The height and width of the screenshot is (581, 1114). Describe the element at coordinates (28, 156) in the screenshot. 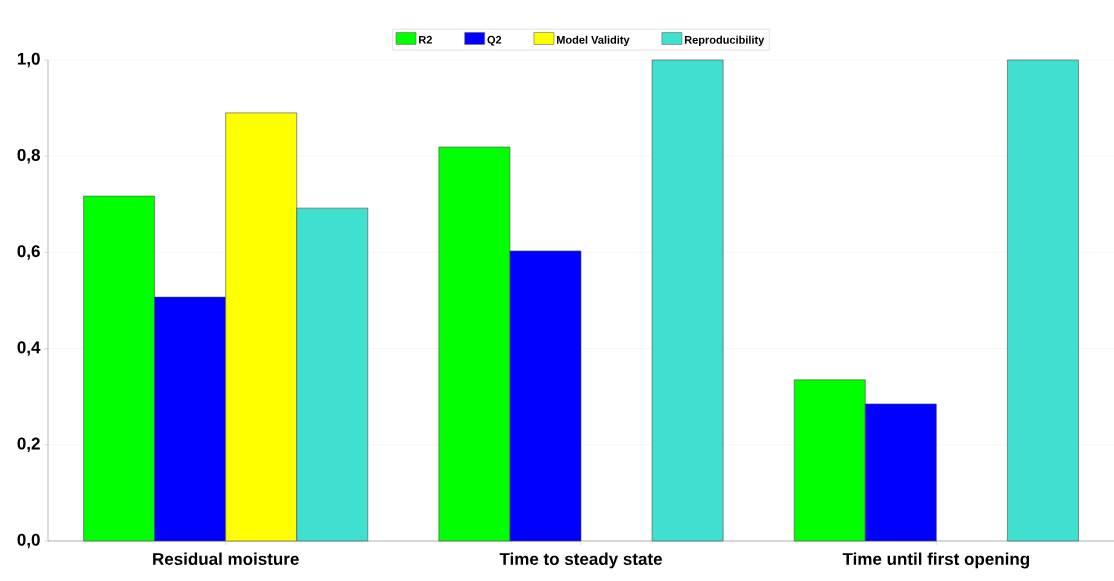

I see `y-tick-label: 0,8` at that location.